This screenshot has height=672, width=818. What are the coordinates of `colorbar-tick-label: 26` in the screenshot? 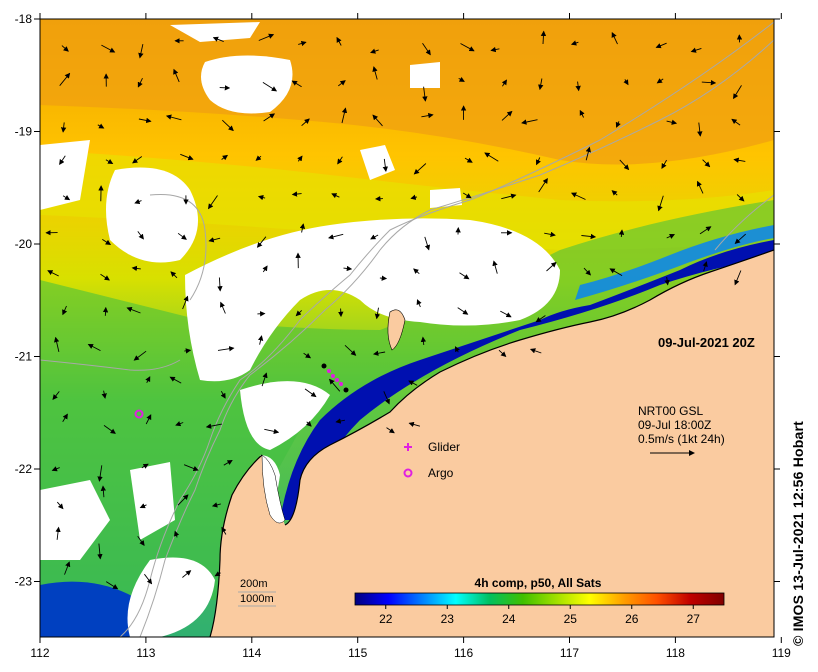 It's located at (632, 619).